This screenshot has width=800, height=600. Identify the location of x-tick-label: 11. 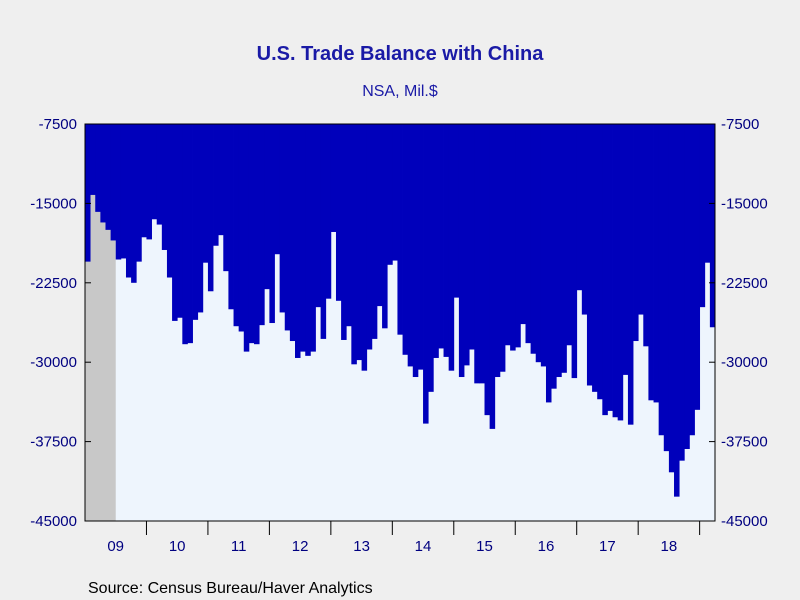
(239, 546).